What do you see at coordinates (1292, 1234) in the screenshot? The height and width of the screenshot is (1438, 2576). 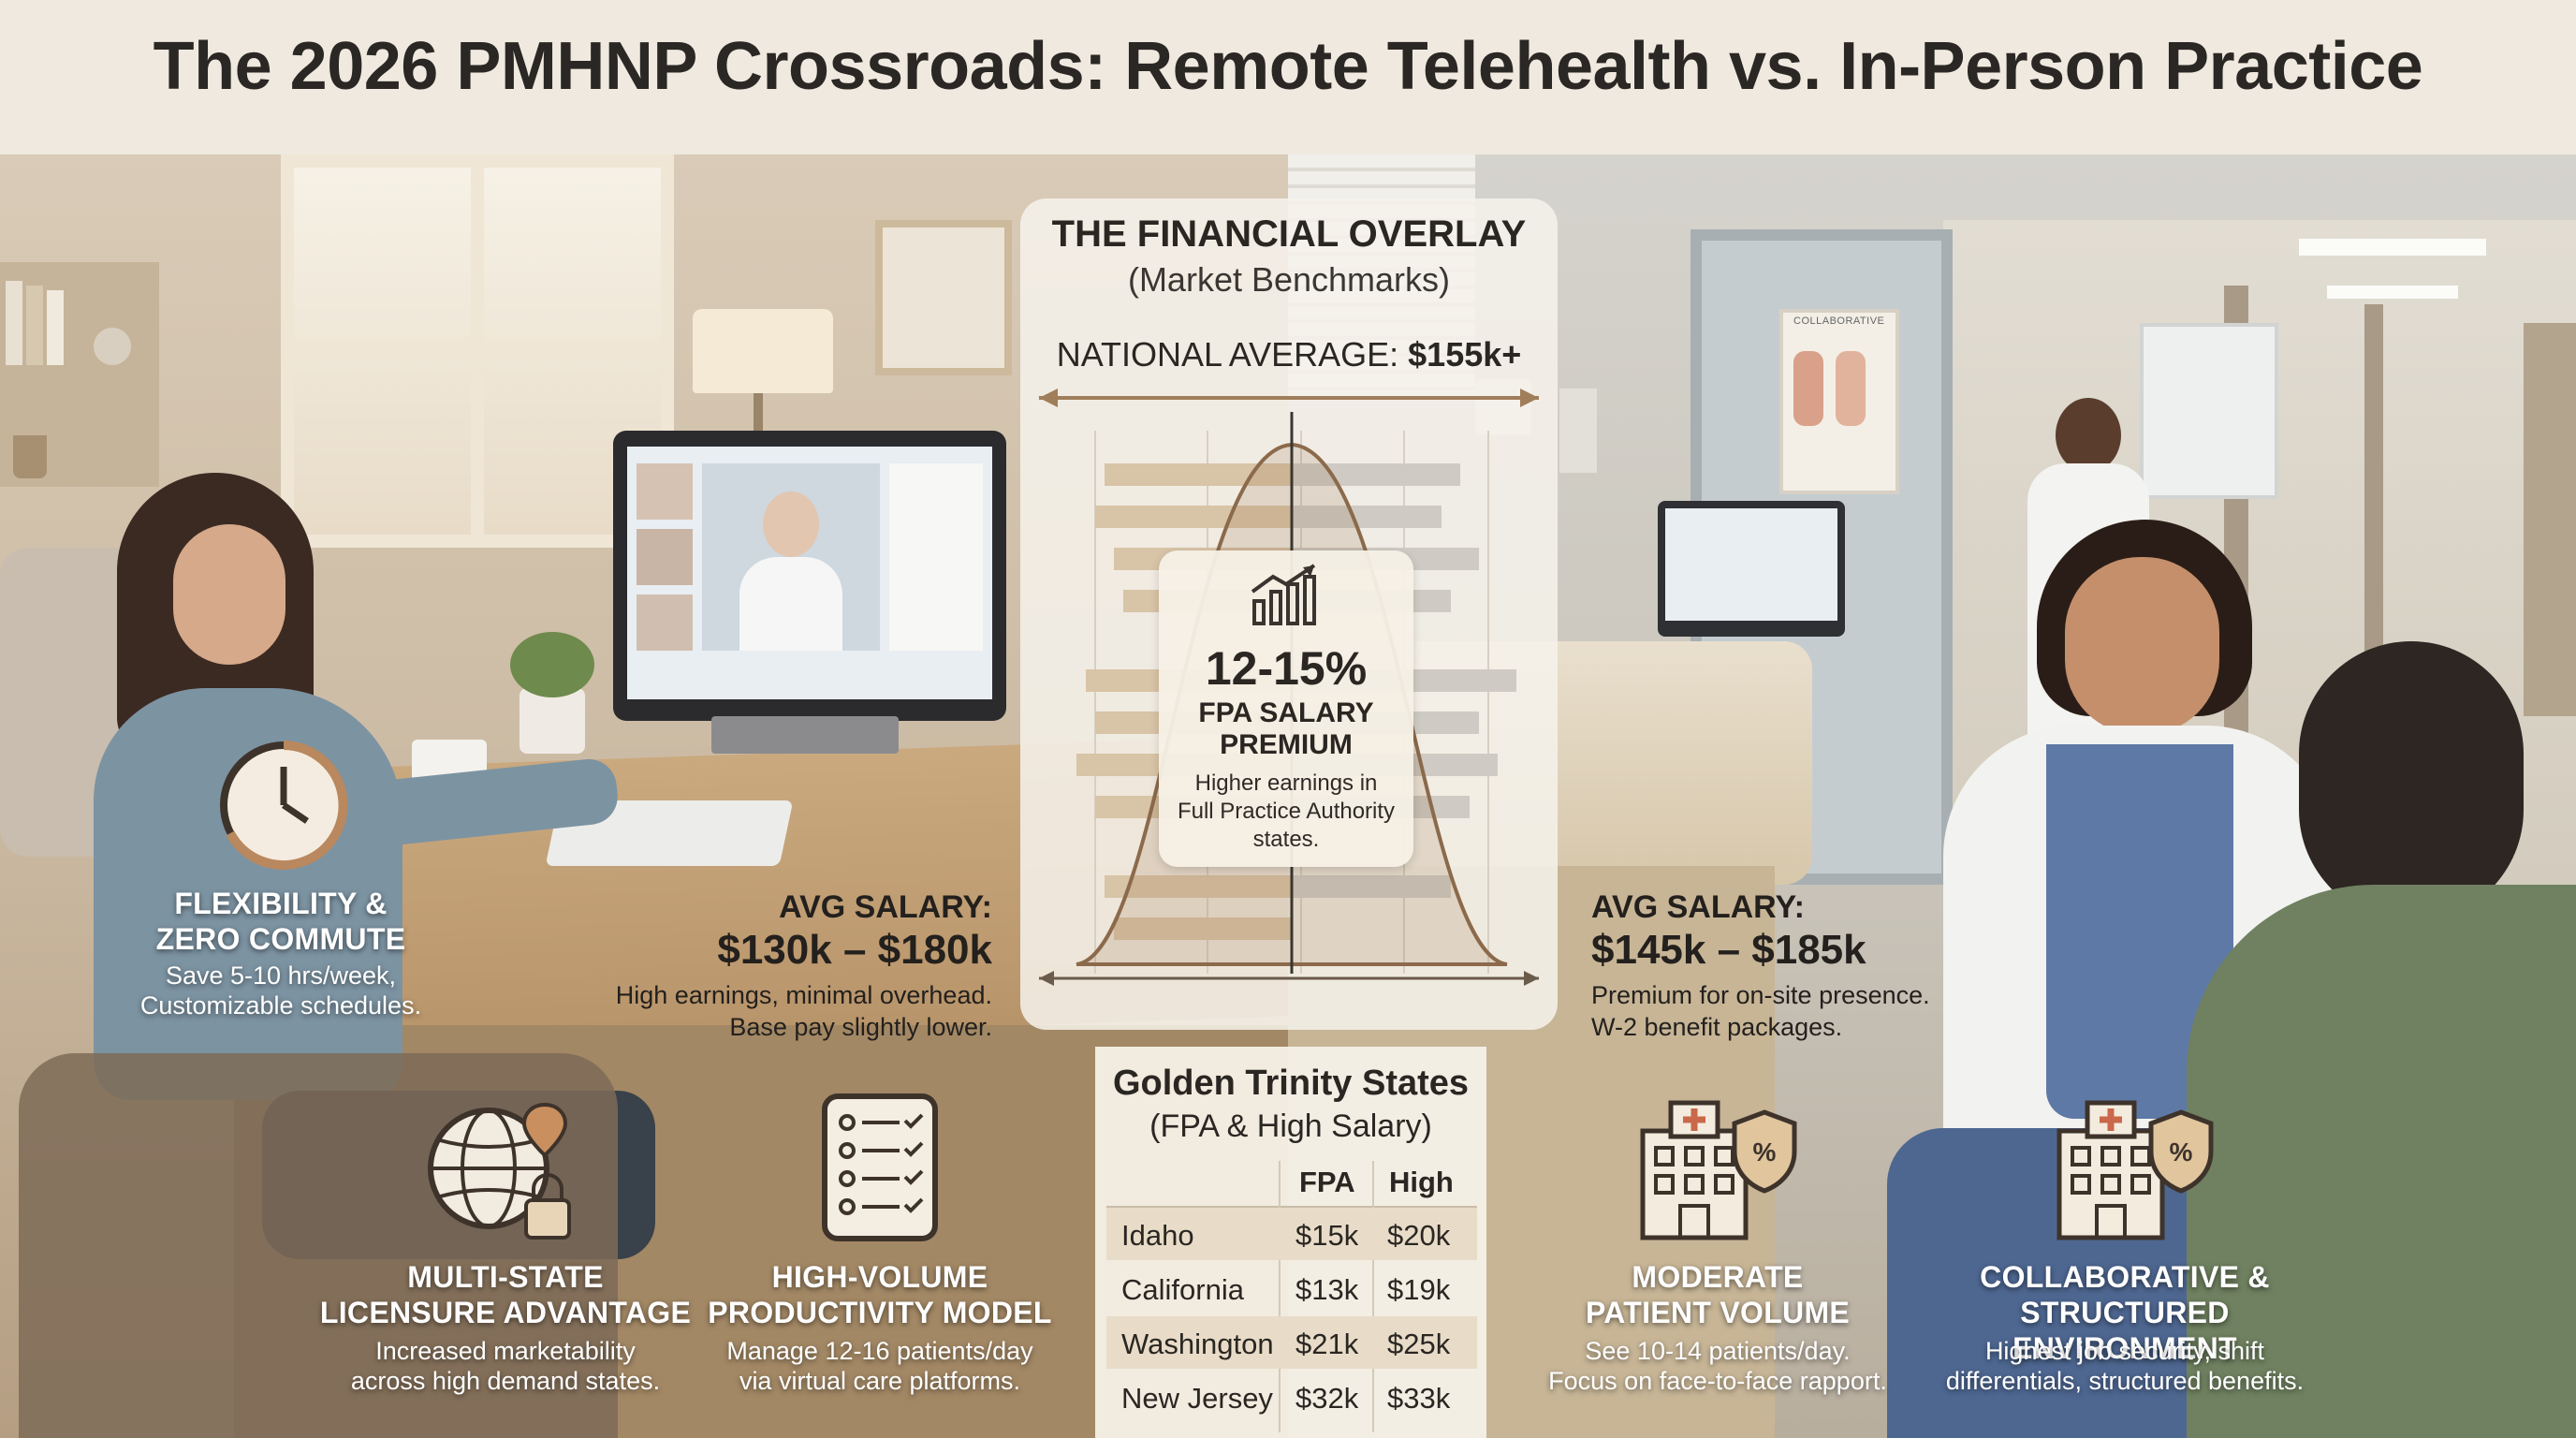 I see `table-row: Idaho $15k $20k` at bounding box center [1292, 1234].